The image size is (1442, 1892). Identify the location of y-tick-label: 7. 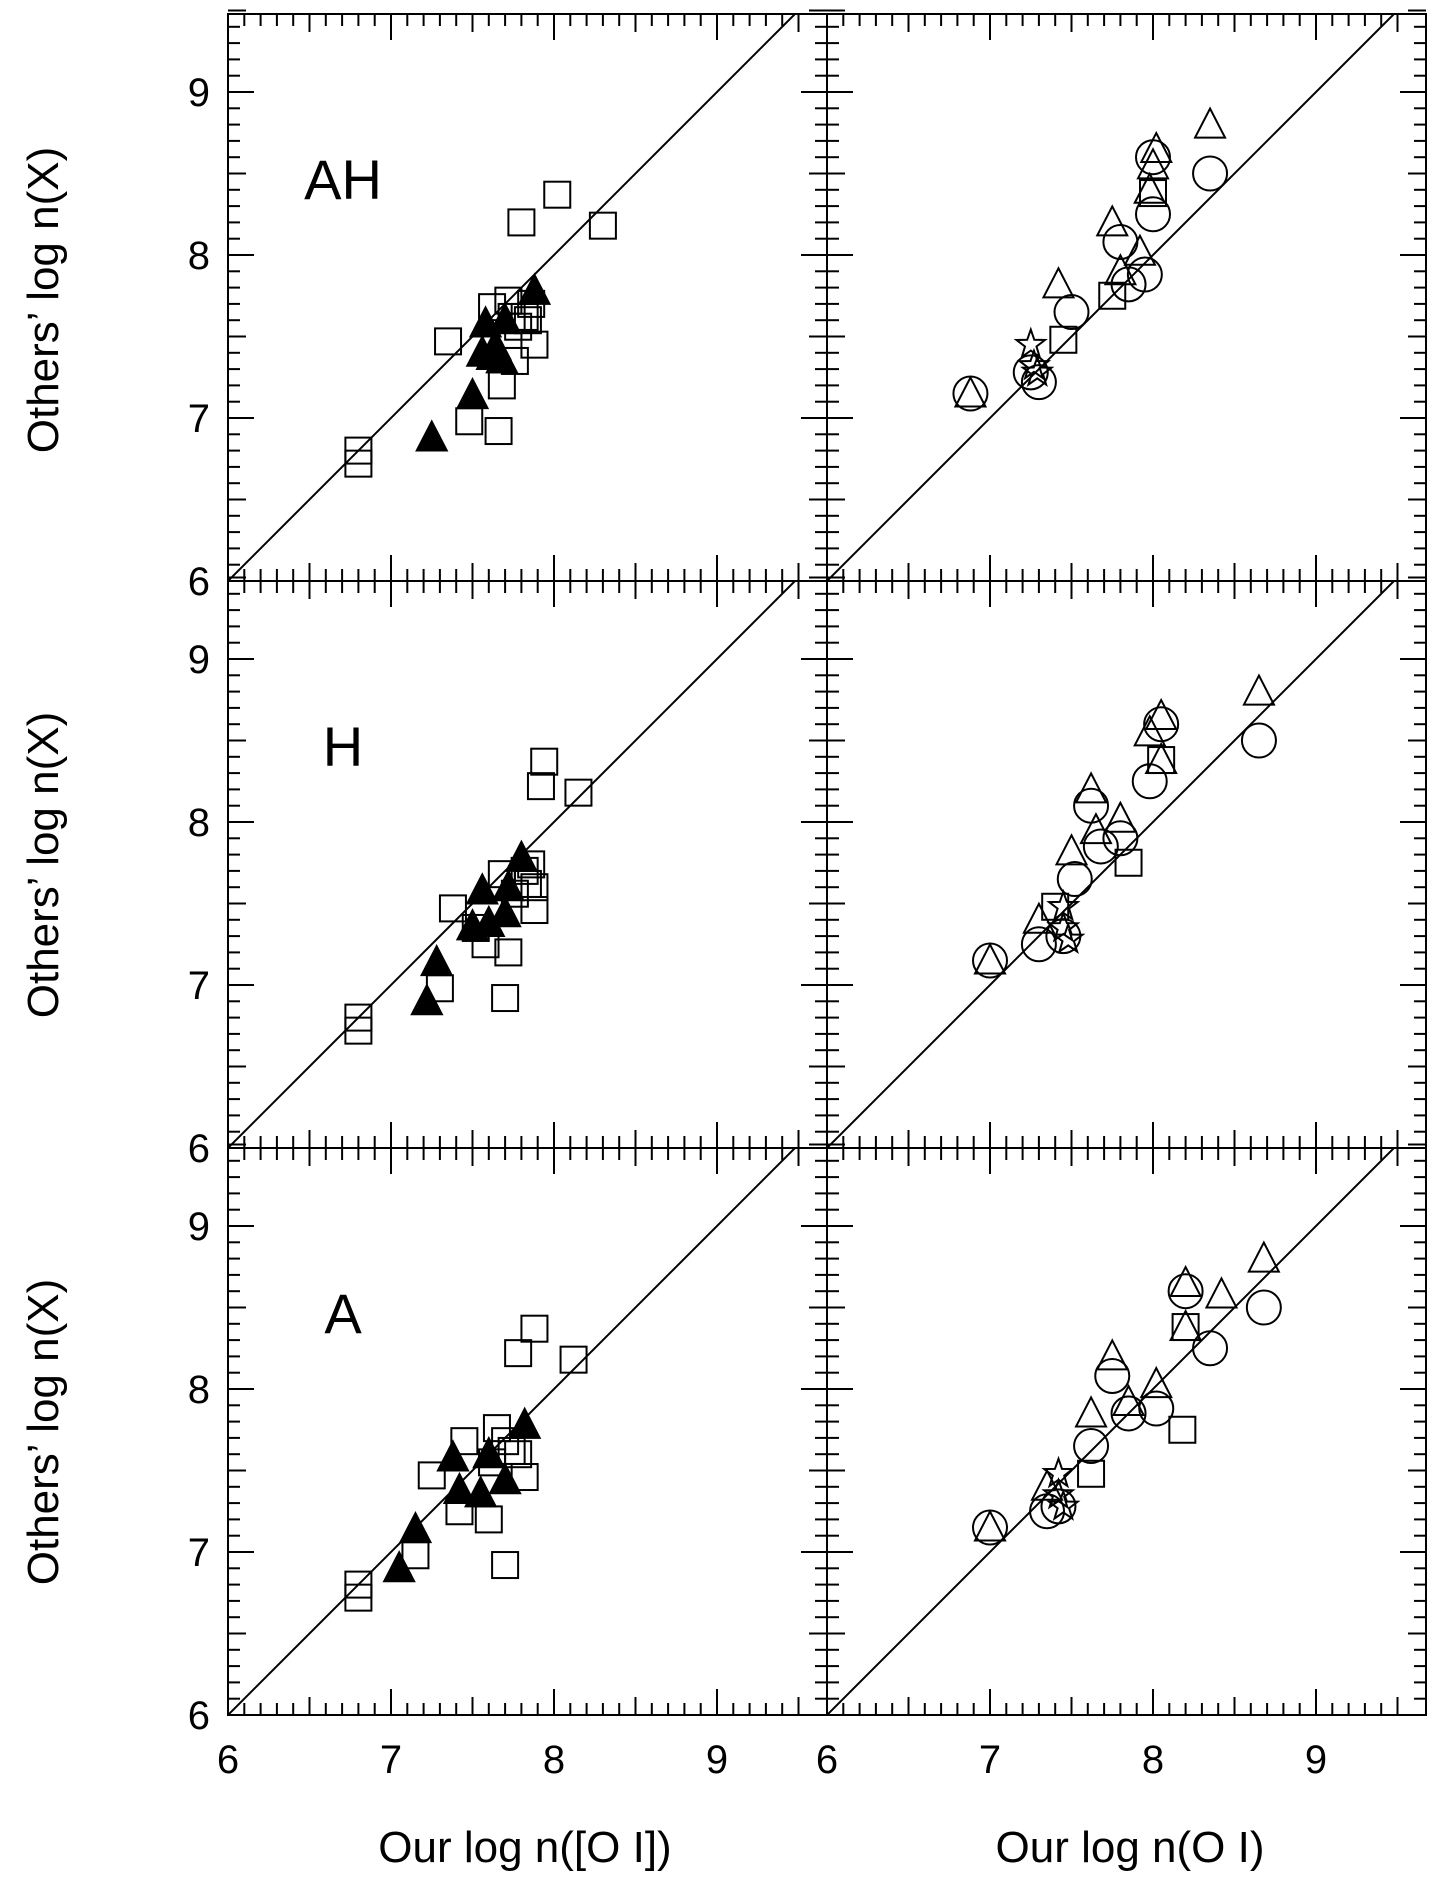
(199, 986).